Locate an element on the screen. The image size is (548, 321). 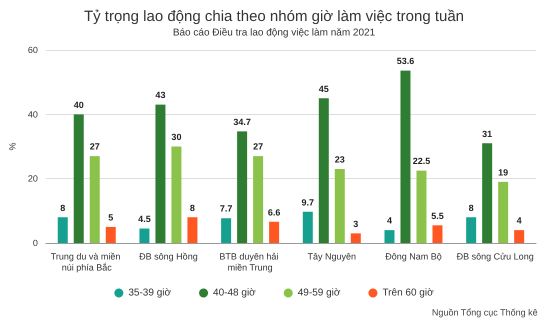
data-label: 45 is located at coordinates (323, 89).